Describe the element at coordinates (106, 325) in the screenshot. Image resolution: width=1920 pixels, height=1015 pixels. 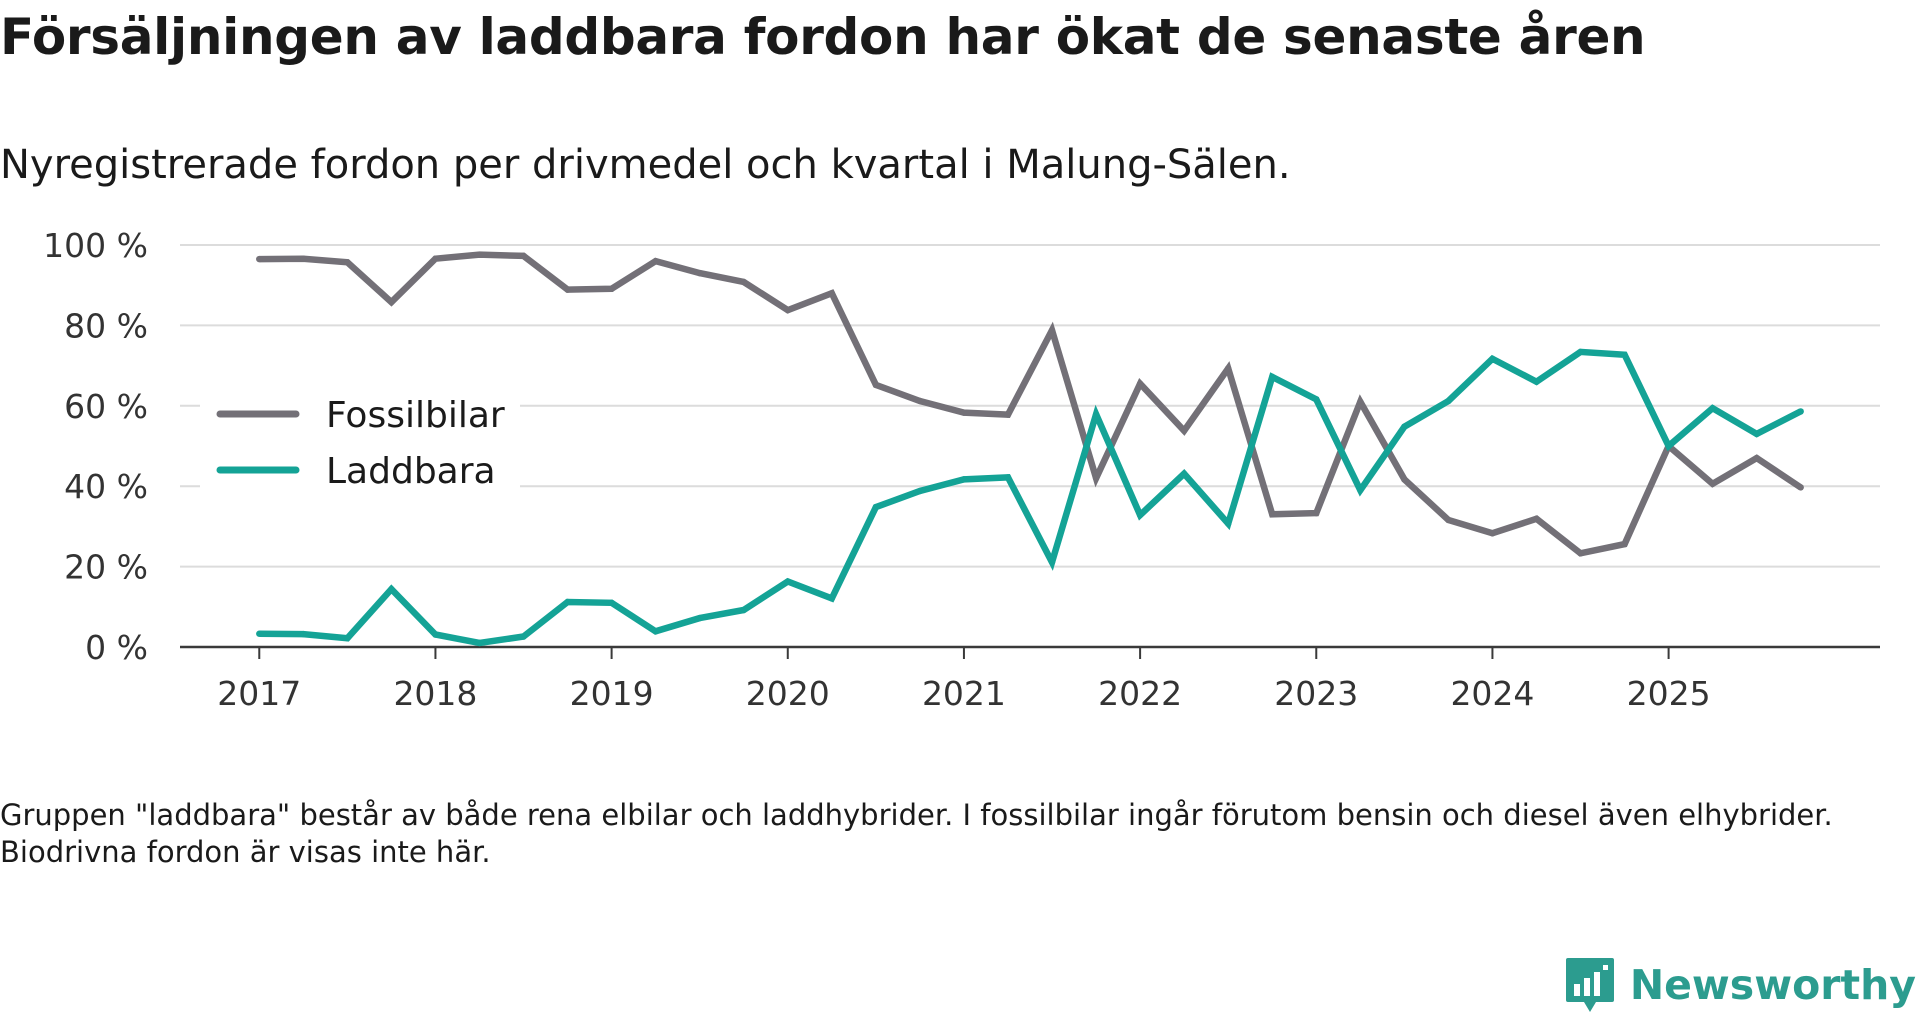
I see `y-tick-label: 80 %` at that location.